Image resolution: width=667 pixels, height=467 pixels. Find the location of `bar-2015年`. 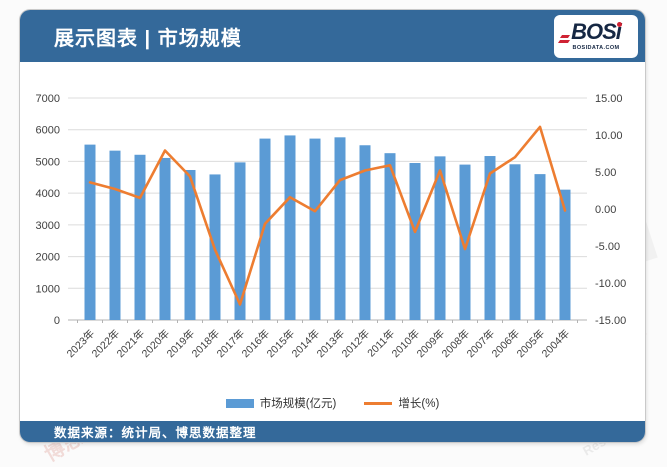

bar-2015年 is located at coordinates (290, 227).